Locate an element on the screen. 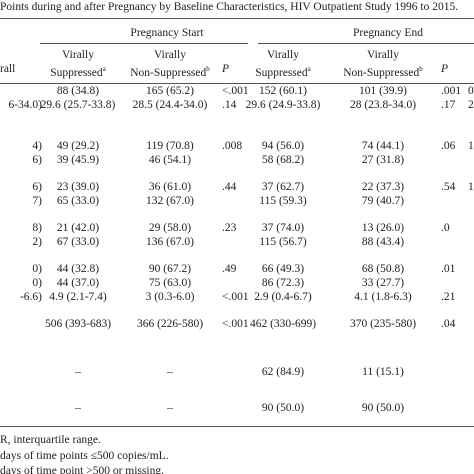 This screenshot has height=474, width=474. cell: 2 is located at coordinates (471, 105).